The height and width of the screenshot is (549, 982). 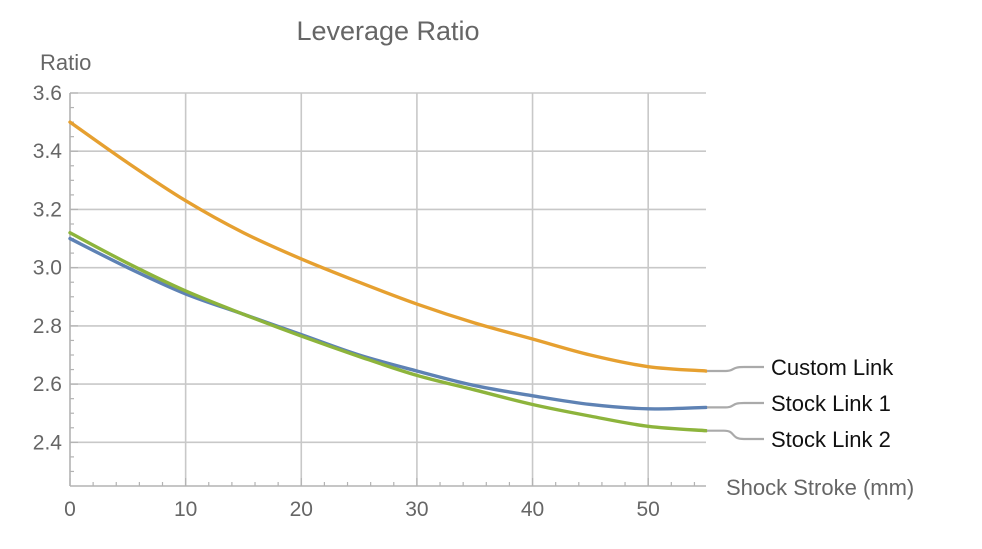 What do you see at coordinates (735, 369) in the screenshot?
I see `legend-leader-custom-link` at bounding box center [735, 369].